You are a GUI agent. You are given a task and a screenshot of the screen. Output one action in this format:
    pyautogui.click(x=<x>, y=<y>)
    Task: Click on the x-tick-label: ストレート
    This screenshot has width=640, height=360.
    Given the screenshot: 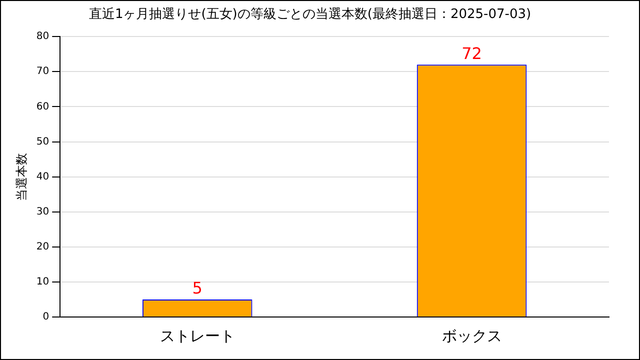 What is the action you would take?
    pyautogui.click(x=197, y=335)
    